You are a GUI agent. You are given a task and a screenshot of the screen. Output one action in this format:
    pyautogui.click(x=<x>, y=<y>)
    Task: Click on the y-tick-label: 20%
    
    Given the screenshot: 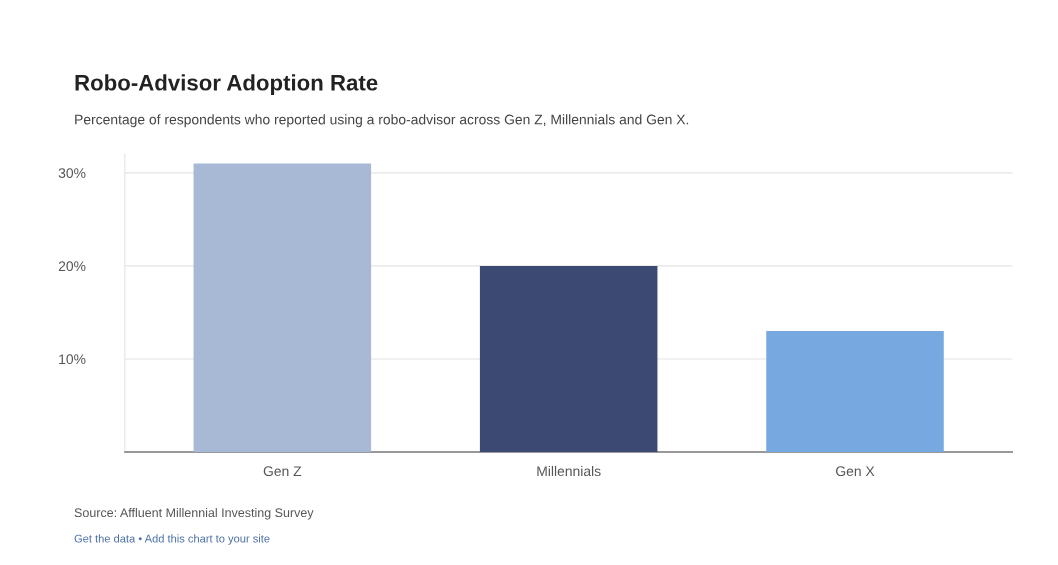 What is the action you would take?
    pyautogui.click(x=72, y=266)
    